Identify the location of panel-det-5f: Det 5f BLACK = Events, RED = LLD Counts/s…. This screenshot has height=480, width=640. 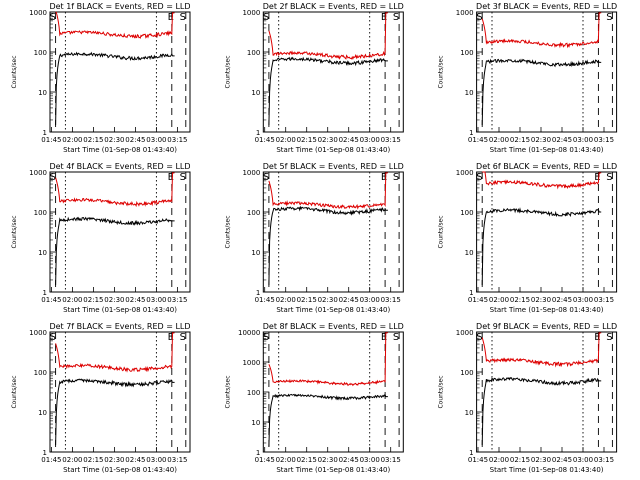
(314, 238).